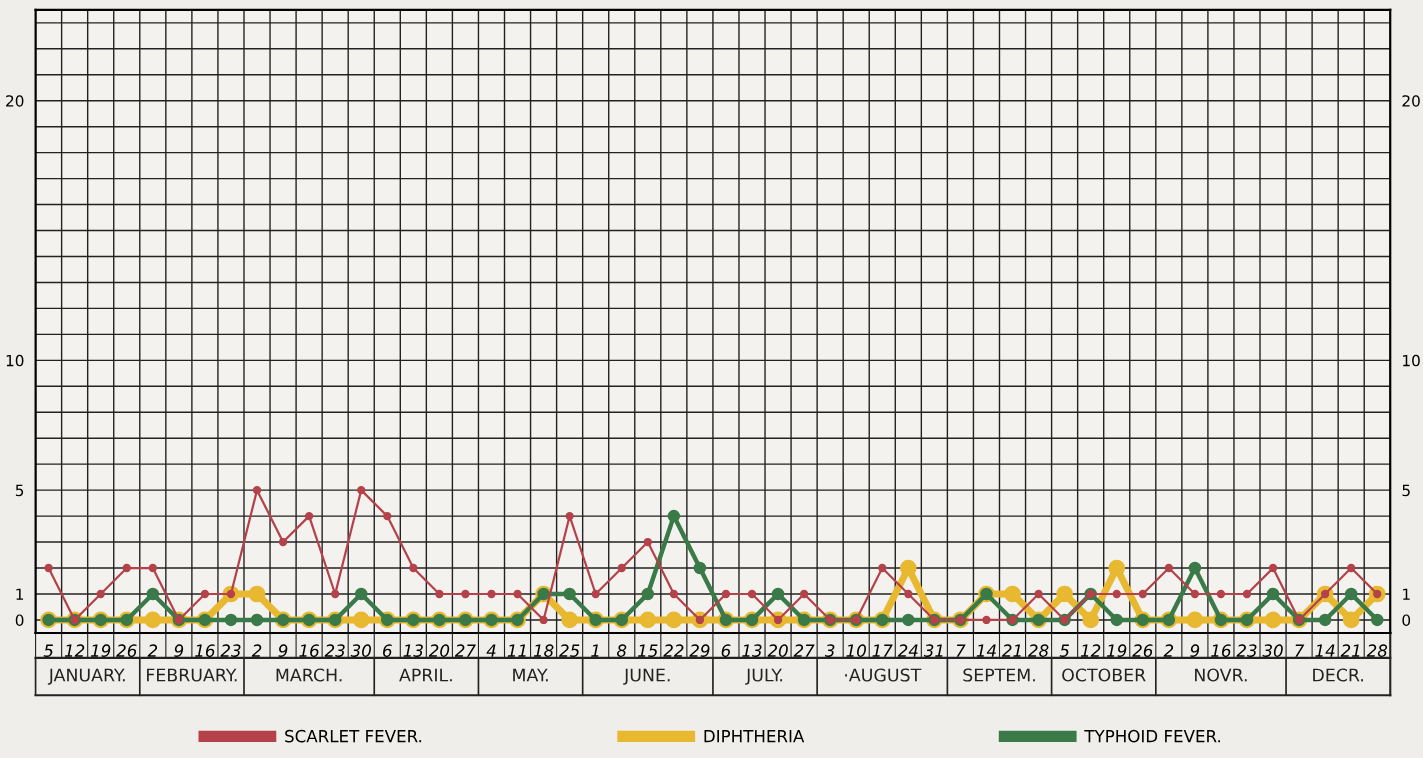 Image resolution: width=1423 pixels, height=758 pixels. Describe the element at coordinates (754, 736) in the screenshot. I see `legend-label: DIPHTHERIA` at that location.